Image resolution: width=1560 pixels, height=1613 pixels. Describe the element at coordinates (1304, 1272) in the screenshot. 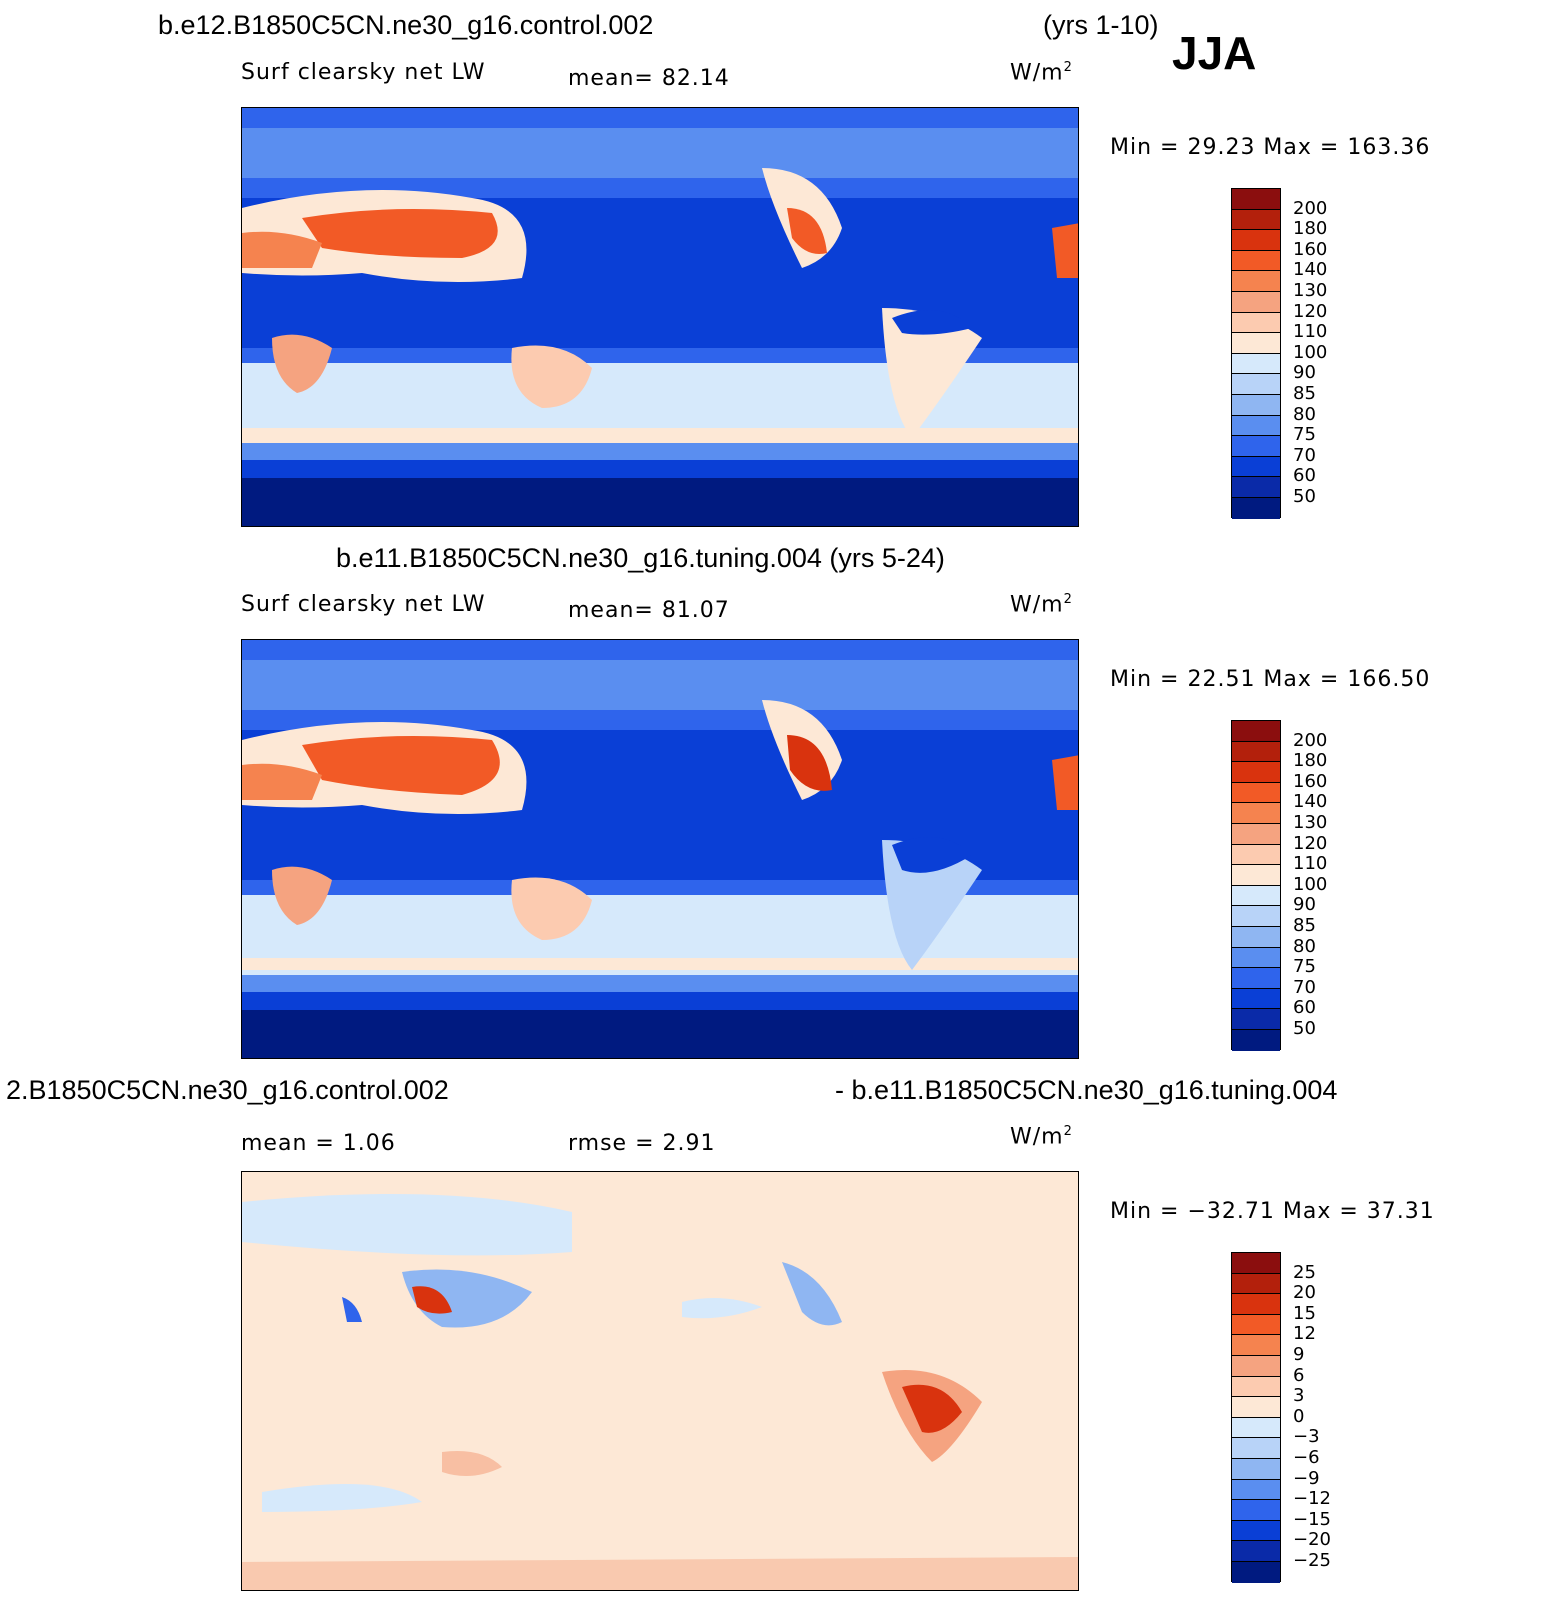

I see `colorbar-tick-label: 25` at that location.